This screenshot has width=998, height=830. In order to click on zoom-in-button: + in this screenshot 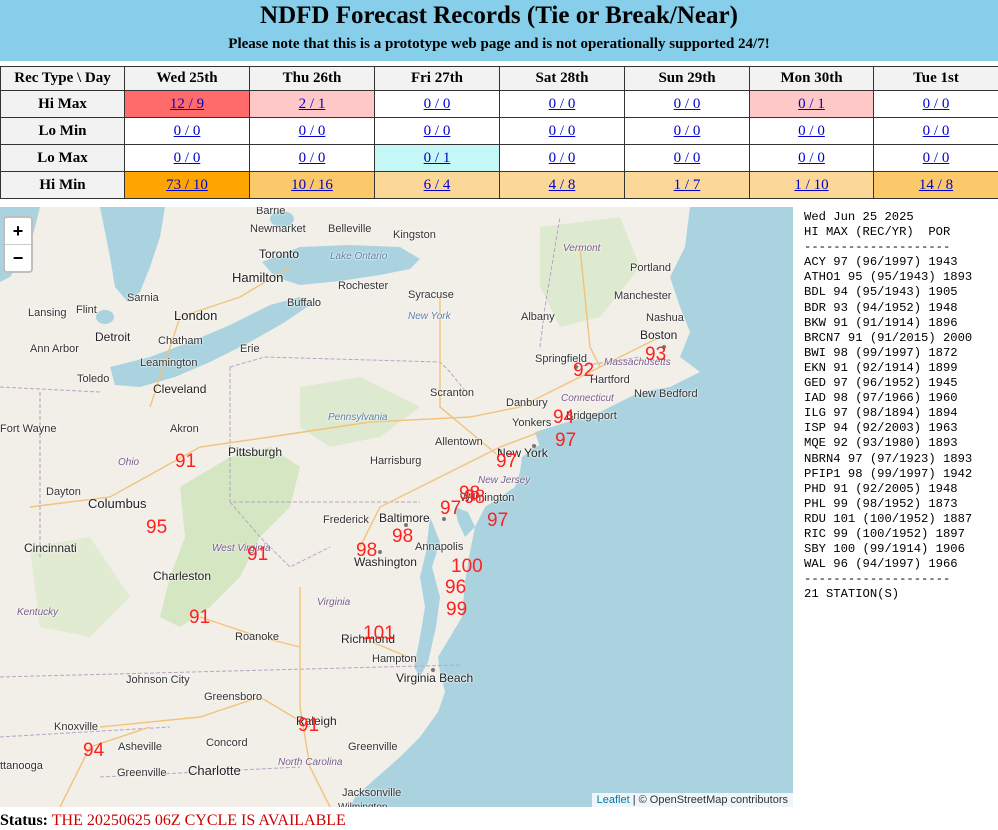, I will do `click(18, 231)`.